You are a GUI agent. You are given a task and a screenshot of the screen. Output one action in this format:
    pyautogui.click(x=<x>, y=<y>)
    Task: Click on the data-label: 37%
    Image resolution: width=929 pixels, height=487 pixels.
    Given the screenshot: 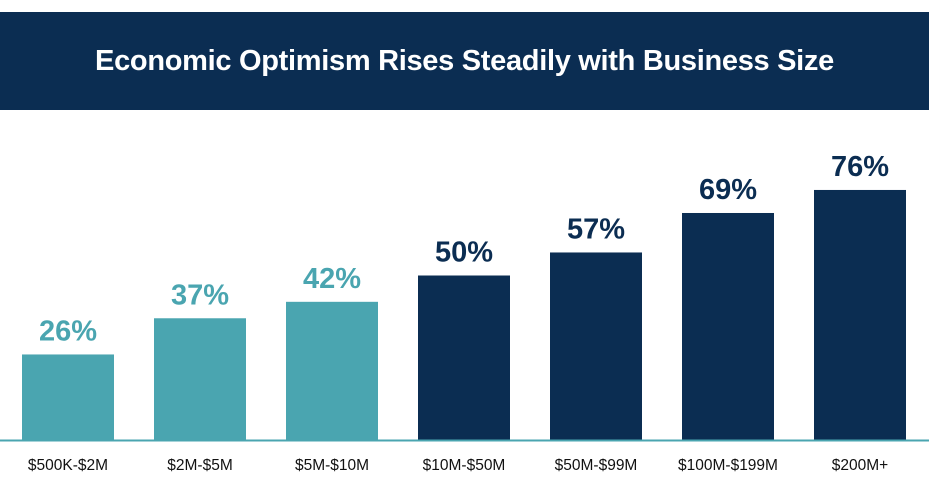 What is the action you would take?
    pyautogui.click(x=200, y=295)
    